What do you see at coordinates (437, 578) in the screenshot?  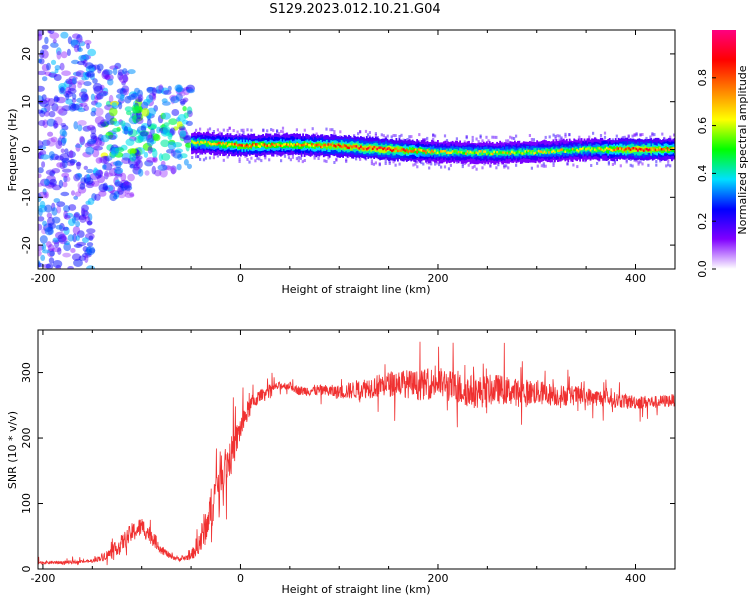 I see `x-tick-label: 200` at bounding box center [437, 578].